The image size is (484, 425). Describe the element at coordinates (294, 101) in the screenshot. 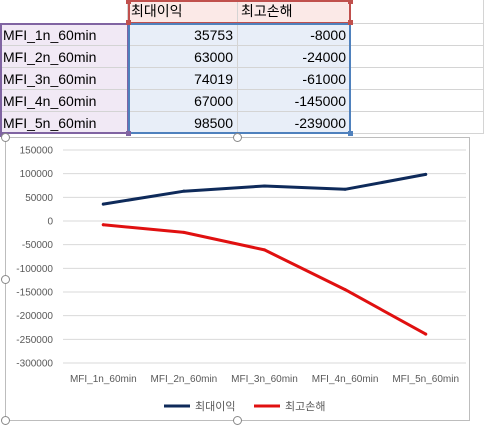

I see `loss-value: -145000` at that location.